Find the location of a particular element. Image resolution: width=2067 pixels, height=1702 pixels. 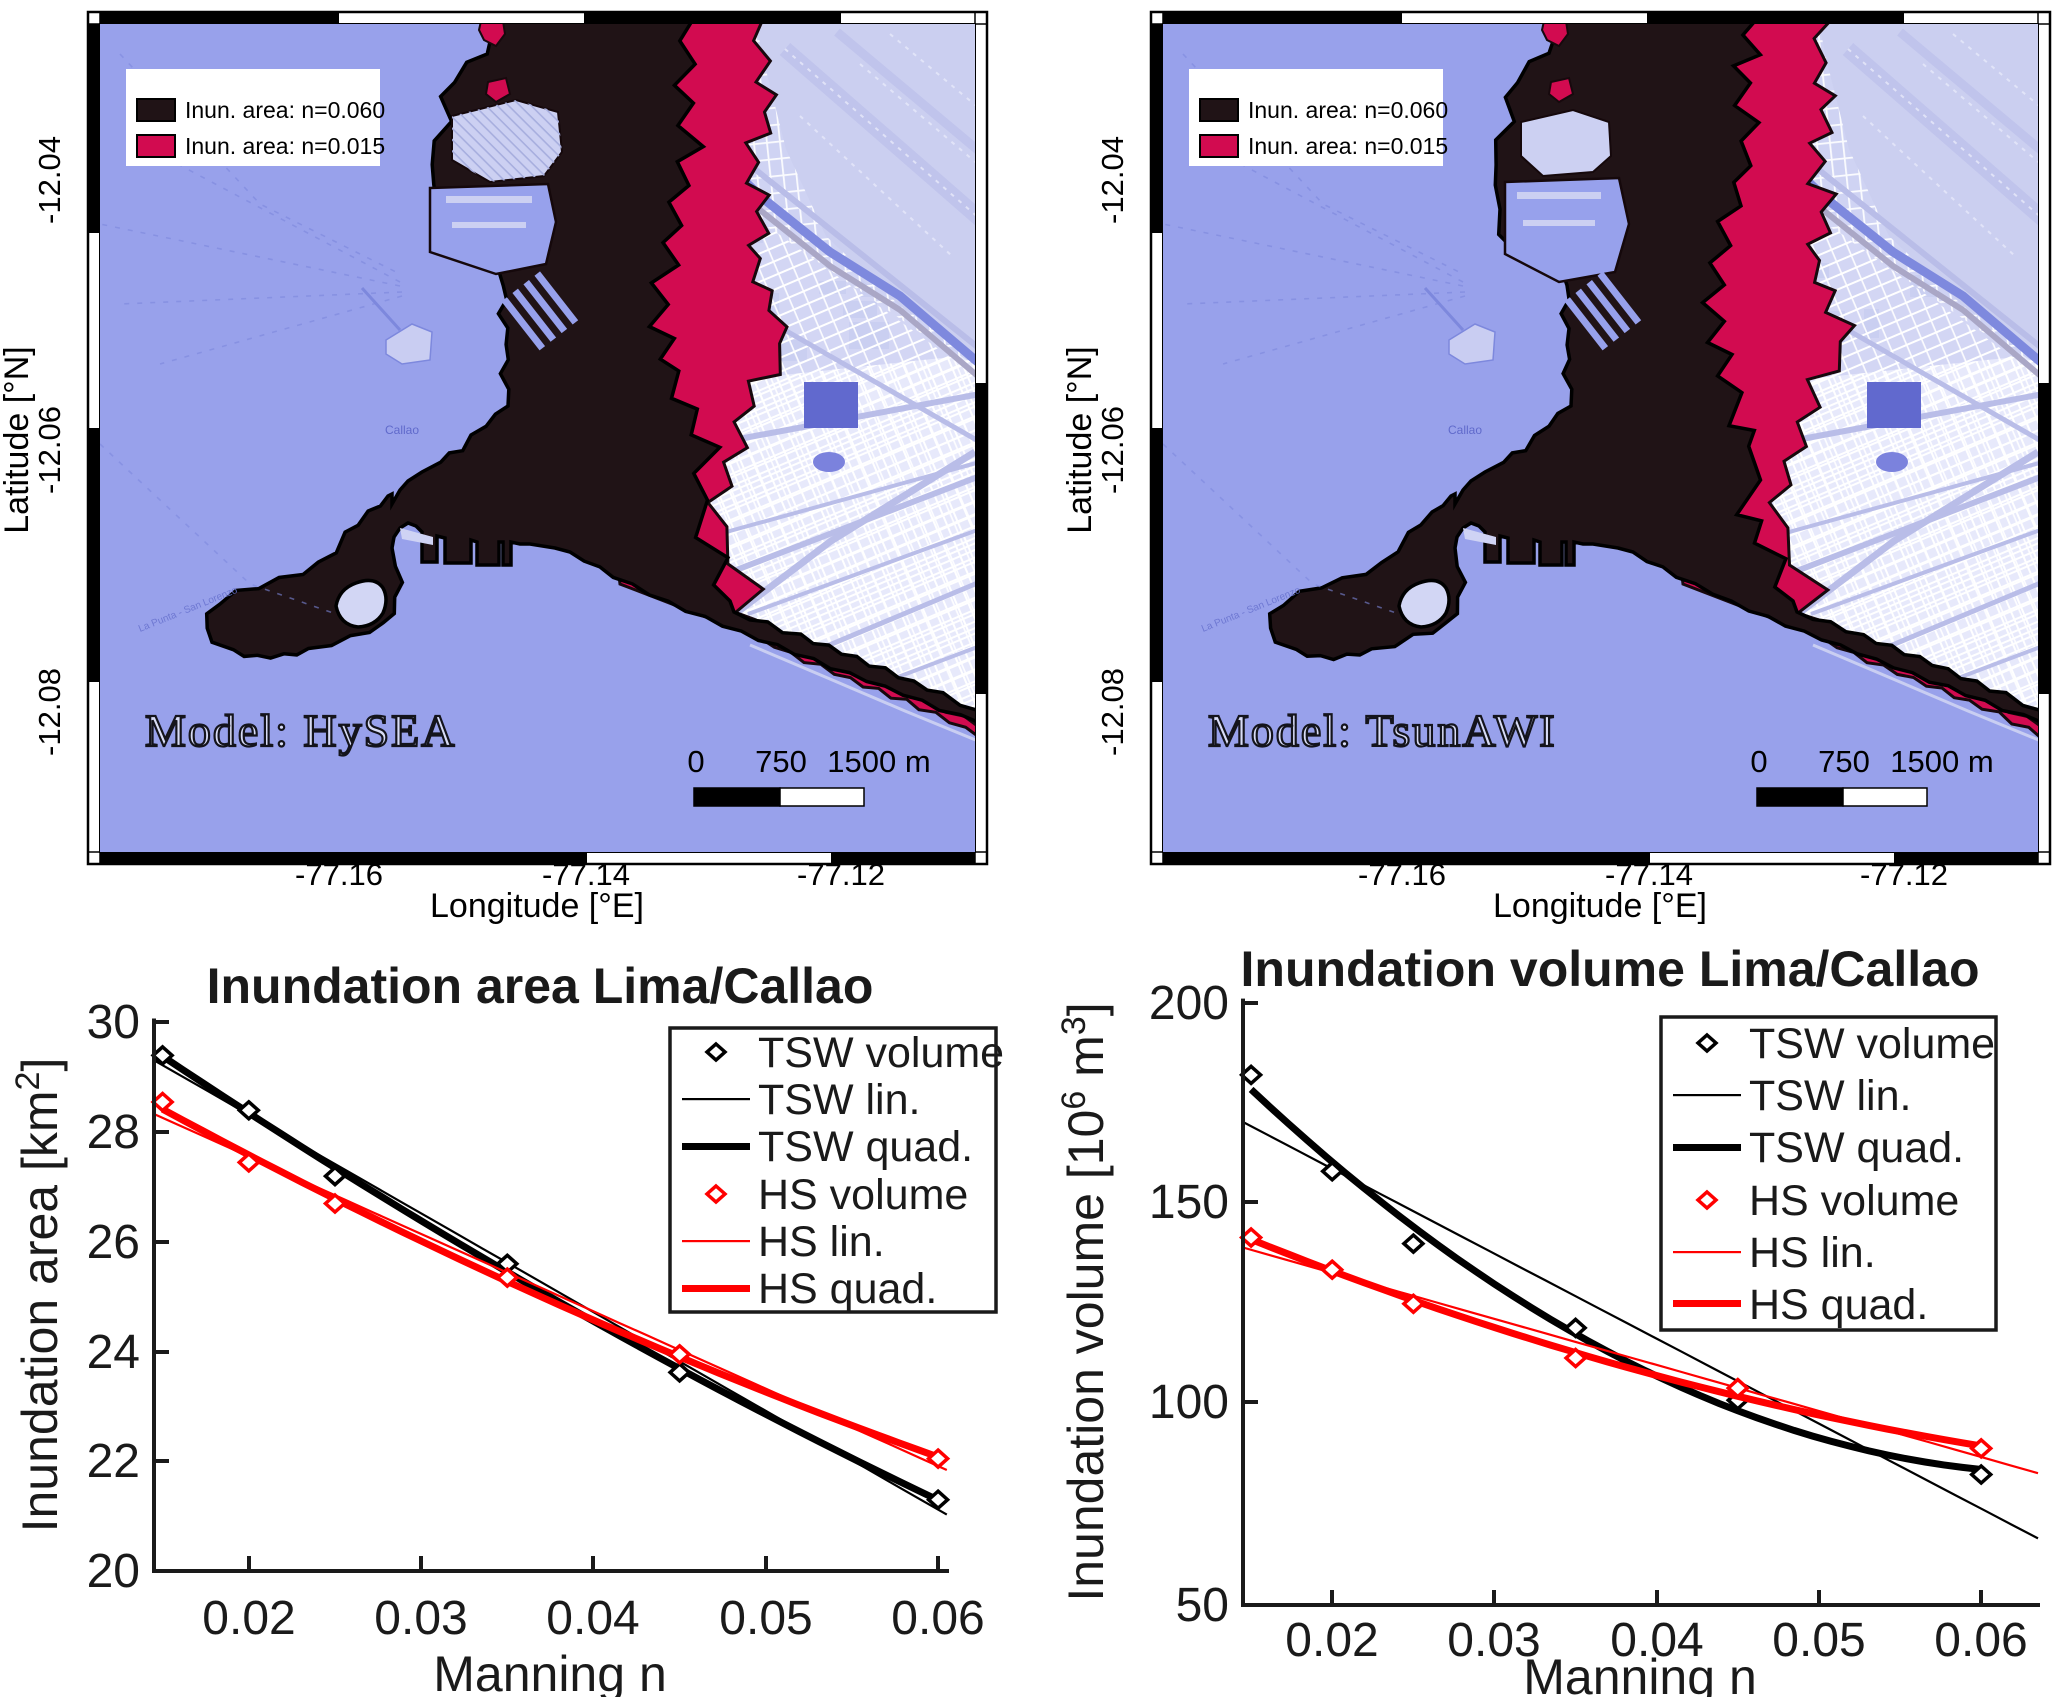

svg-text: 50 is located at coordinates (1202, 1605).